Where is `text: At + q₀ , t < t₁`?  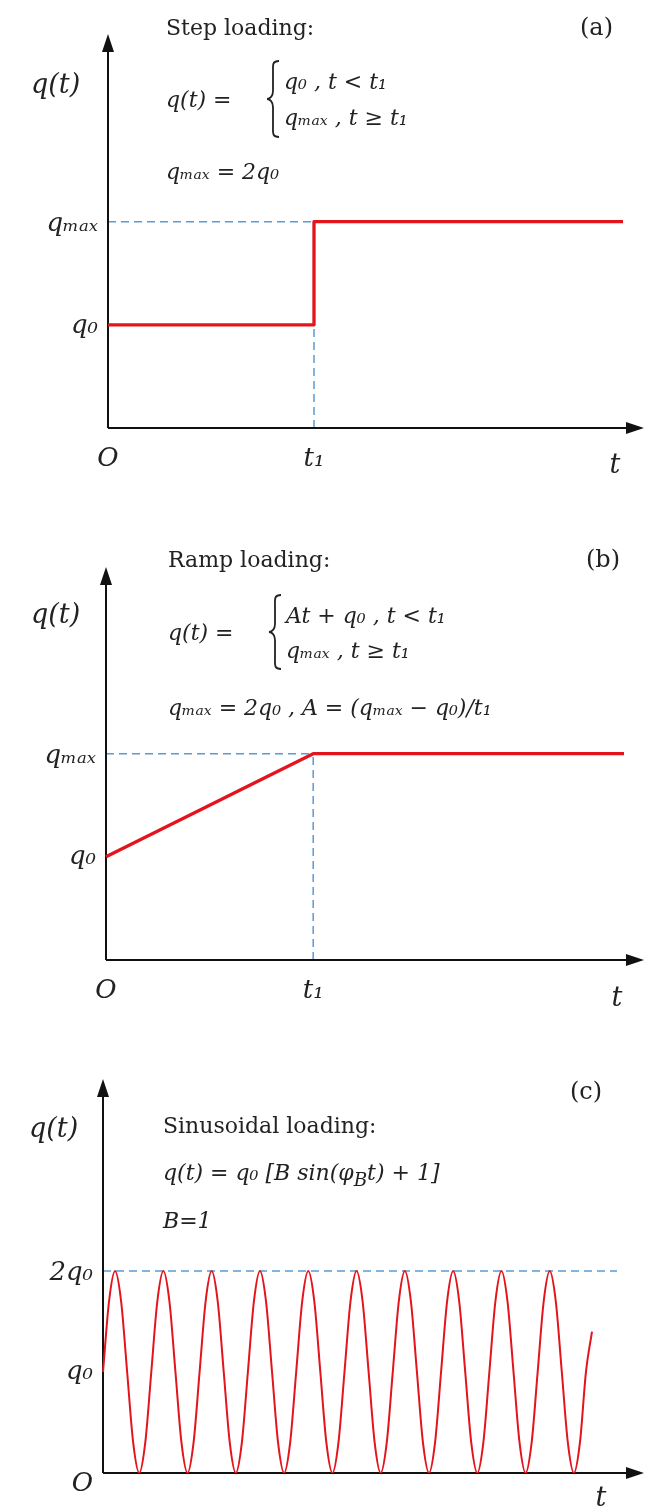 text: At + q₀ , t < t₁ is located at coordinates (366, 615).